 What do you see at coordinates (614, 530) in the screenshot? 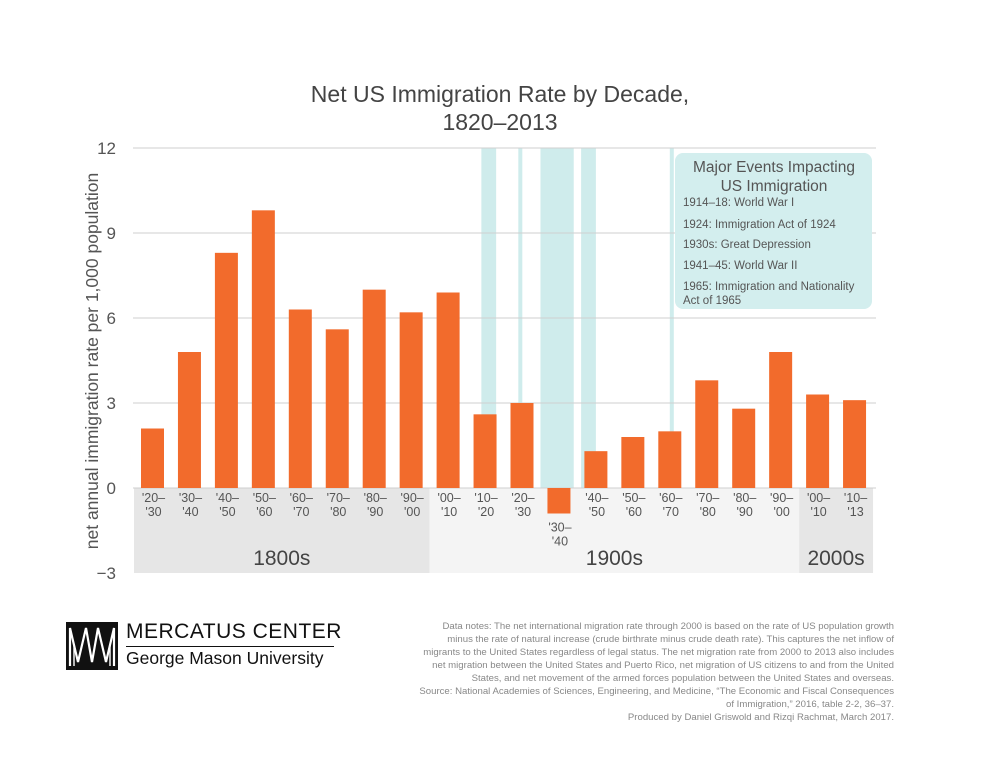
I see `century-band-1900s` at bounding box center [614, 530].